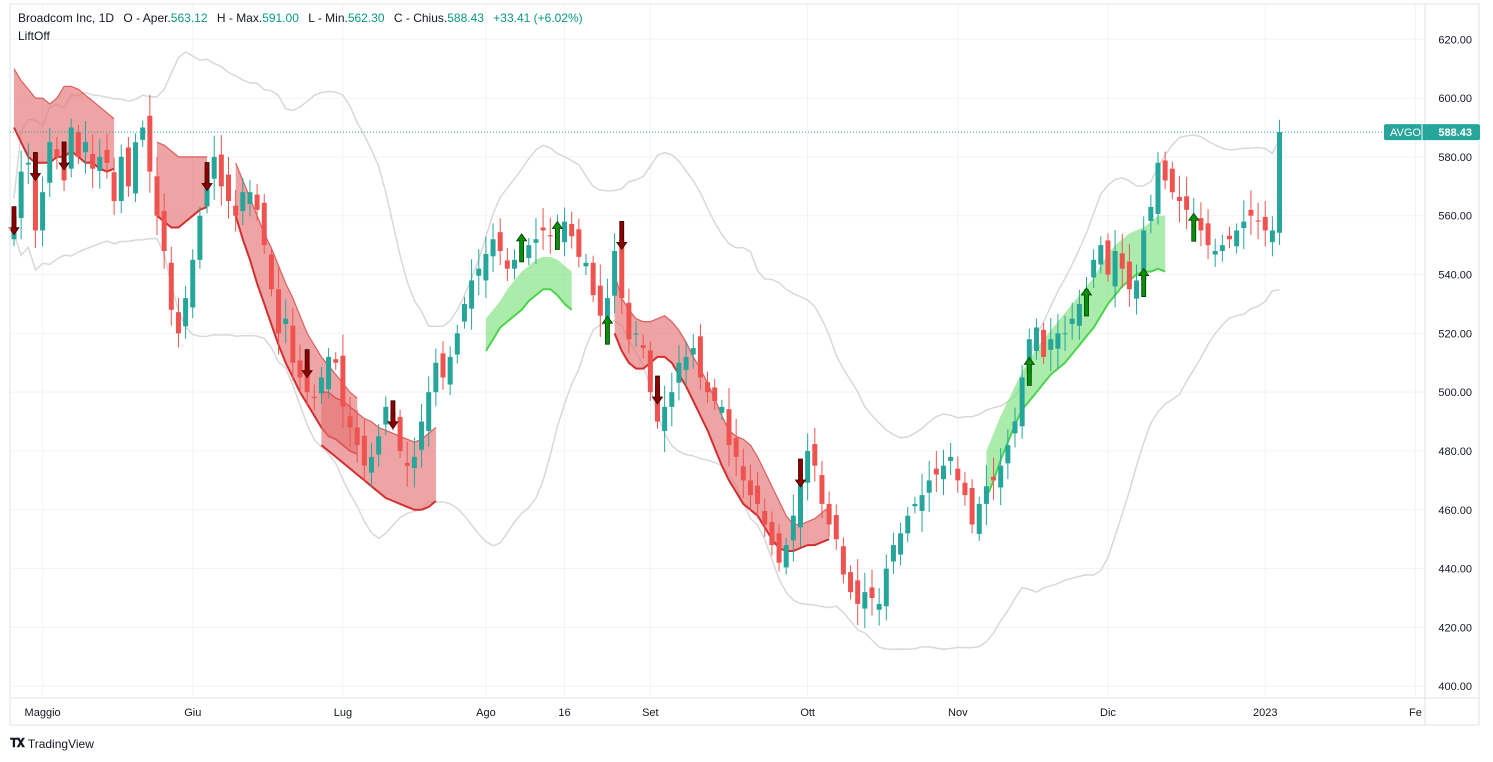 The width and height of the screenshot is (1493, 762). What do you see at coordinates (55, 18) in the screenshot?
I see `symbol-name: Broadcom Inc` at bounding box center [55, 18].